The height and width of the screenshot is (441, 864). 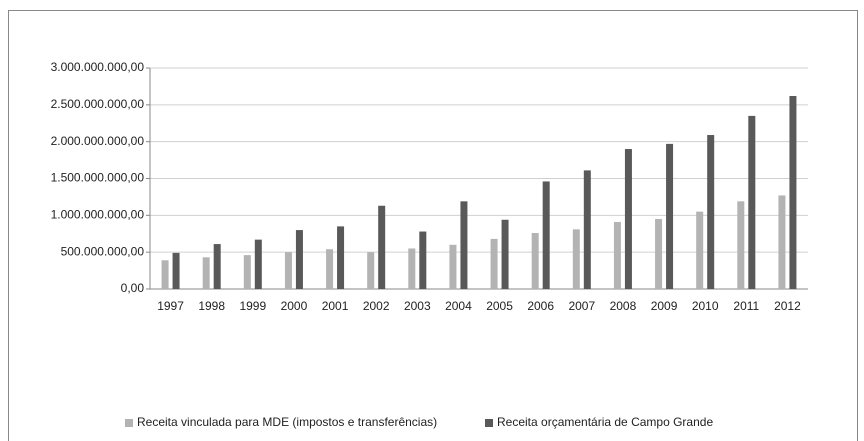 I want to click on x-tick-label: 2002, so click(x=376, y=306).